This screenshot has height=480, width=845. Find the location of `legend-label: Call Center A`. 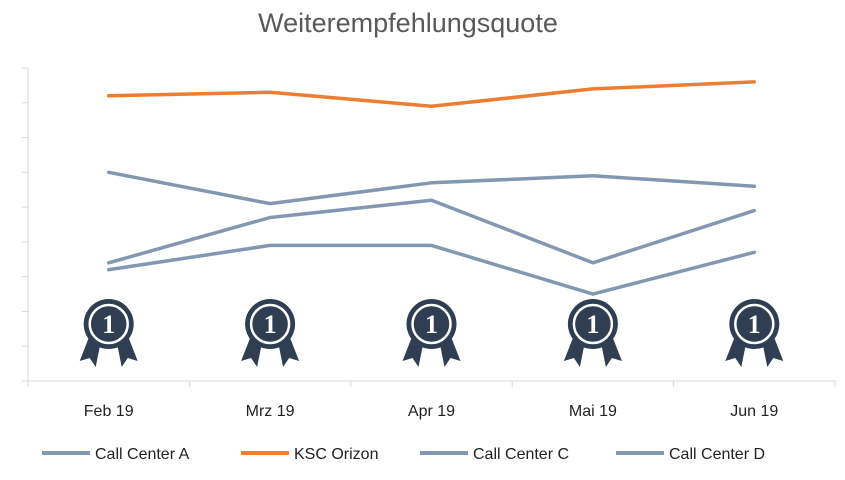

legend-label: Call Center A is located at coordinates (142, 454).